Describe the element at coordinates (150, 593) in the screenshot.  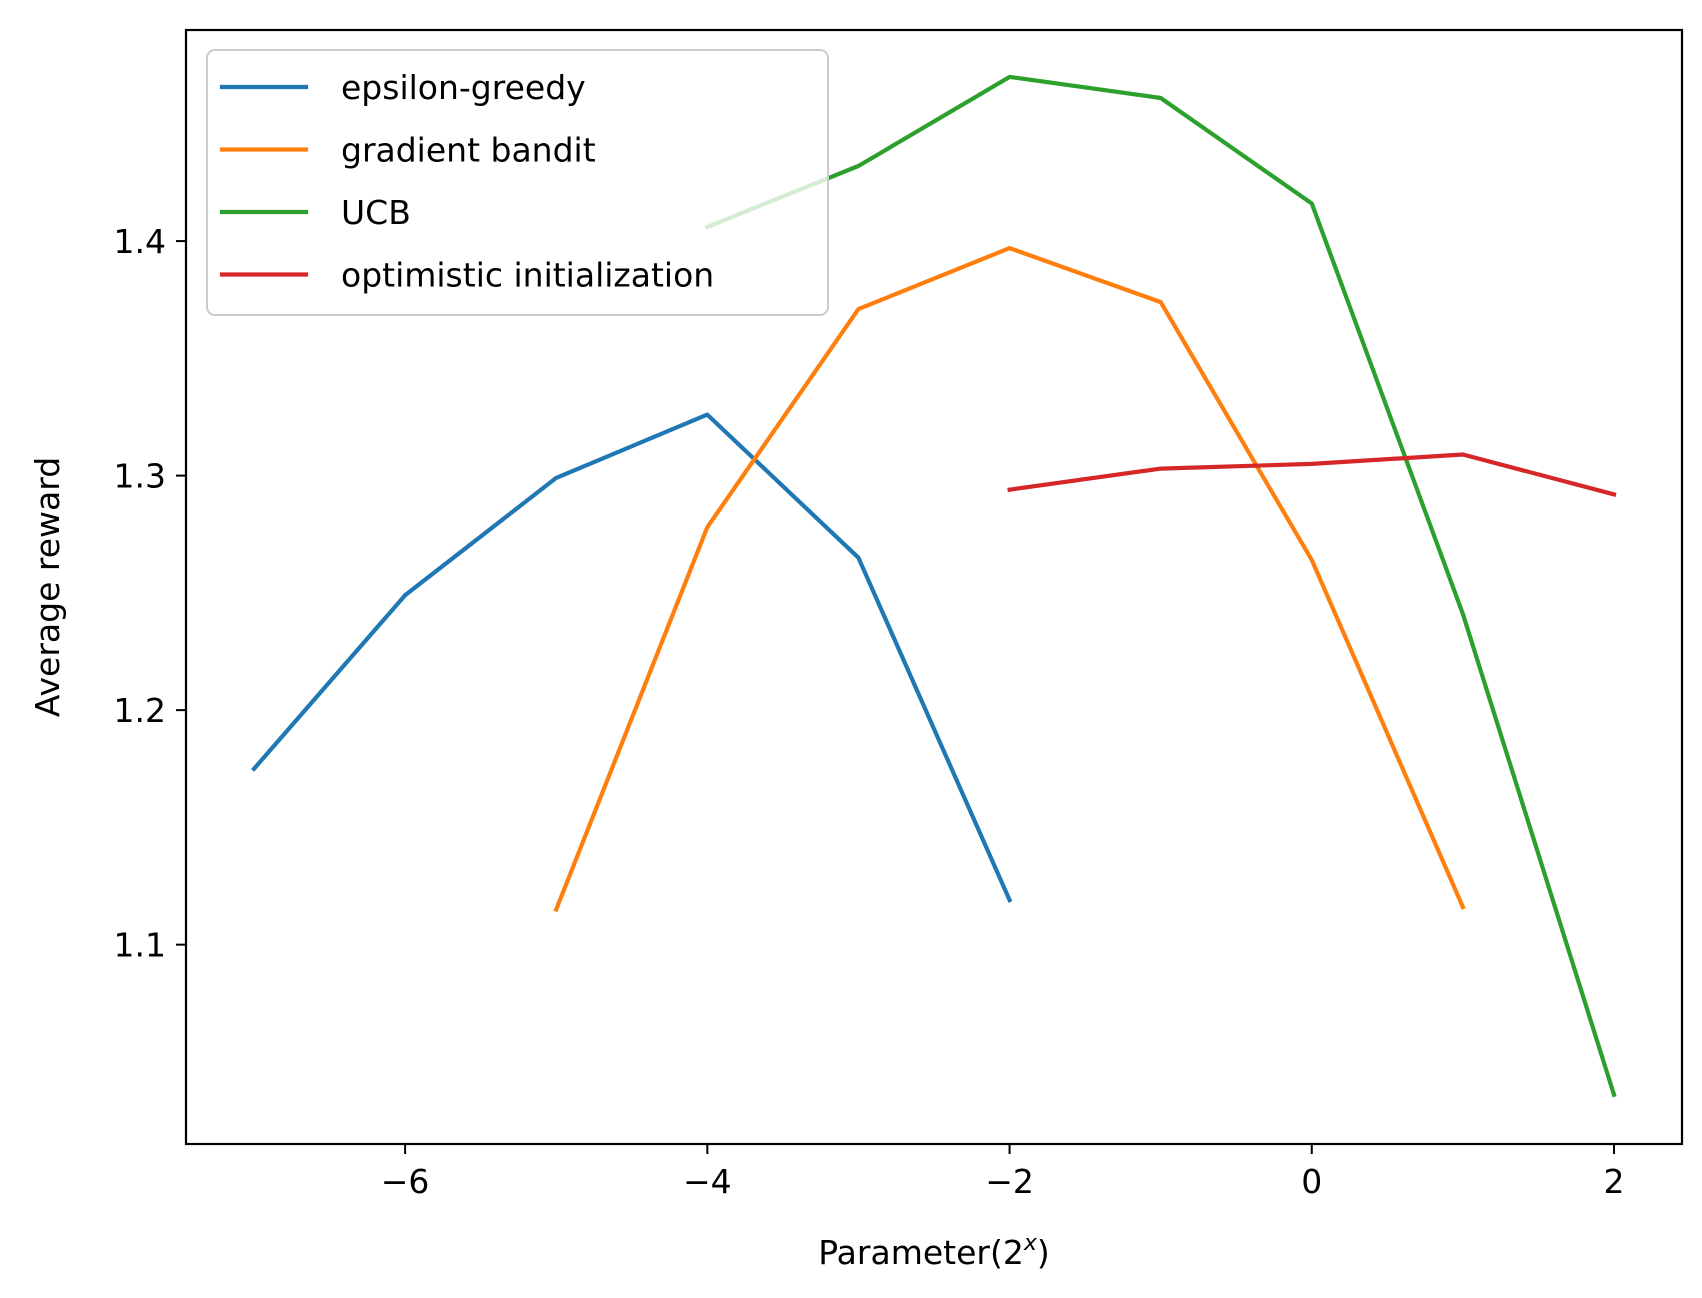
I see `y-axis-ticks: 1.1 1.2 1.3 1.4` at that location.